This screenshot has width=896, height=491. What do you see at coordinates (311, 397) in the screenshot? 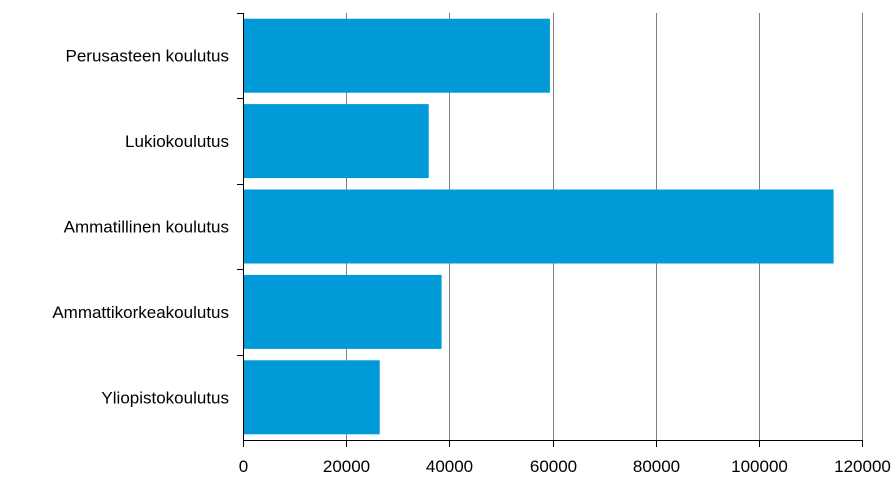
I see `bar-yliopistokoulutus` at bounding box center [311, 397].